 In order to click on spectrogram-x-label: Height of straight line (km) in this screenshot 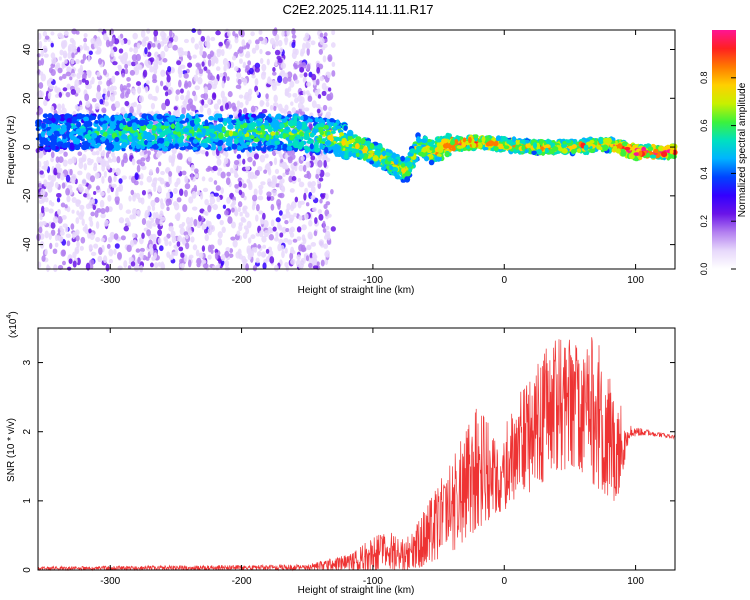, I will do `click(356, 290)`.